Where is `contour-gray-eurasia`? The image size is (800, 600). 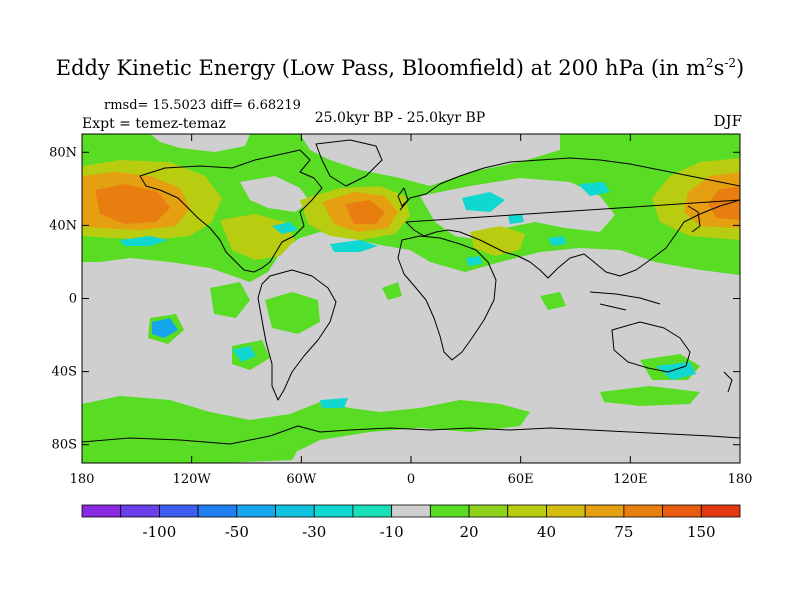
contour-gray-eurasia is located at coordinates (517, 209).